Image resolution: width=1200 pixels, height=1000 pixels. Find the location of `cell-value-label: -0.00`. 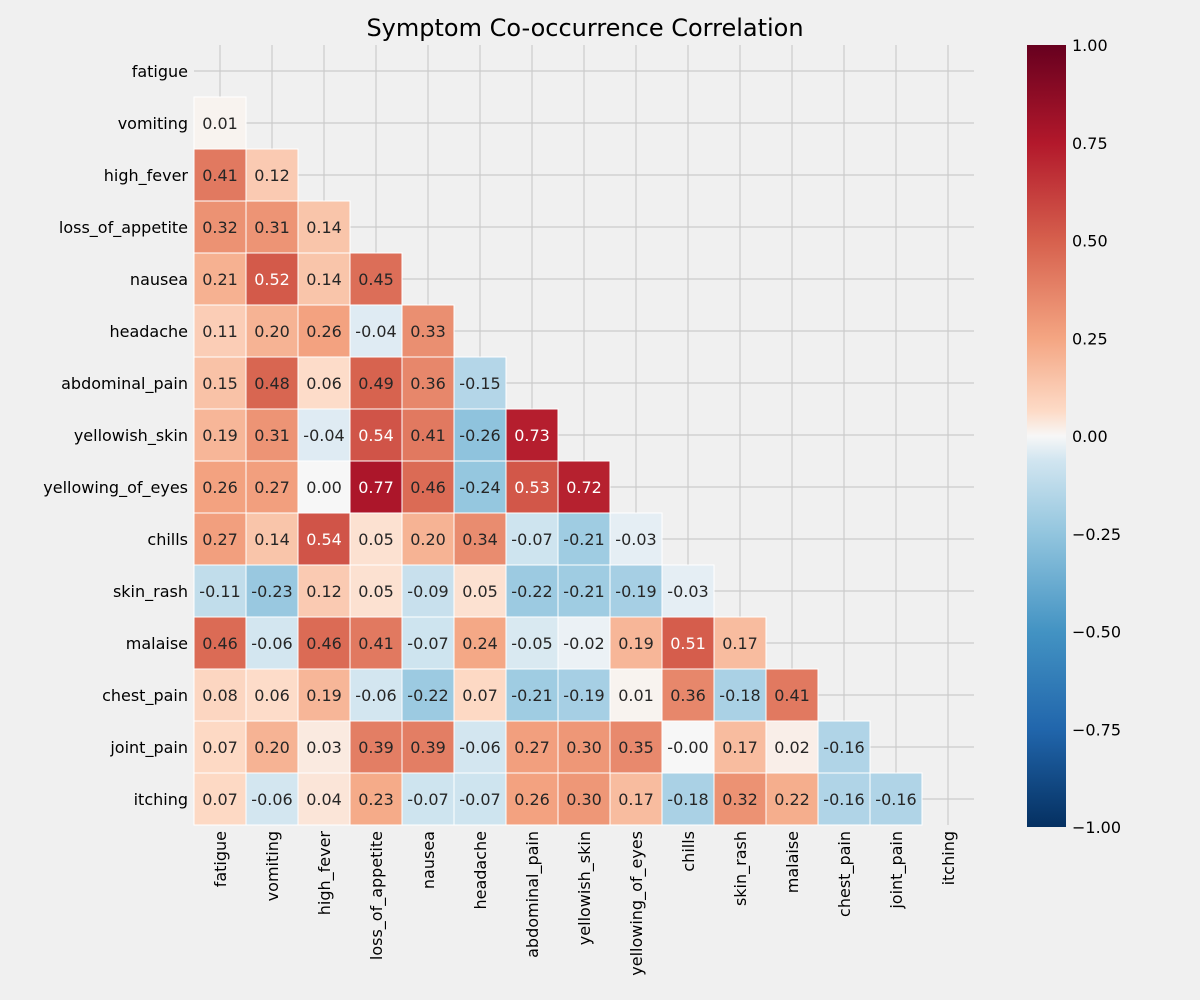

cell-value-label: -0.00 is located at coordinates (687, 747).